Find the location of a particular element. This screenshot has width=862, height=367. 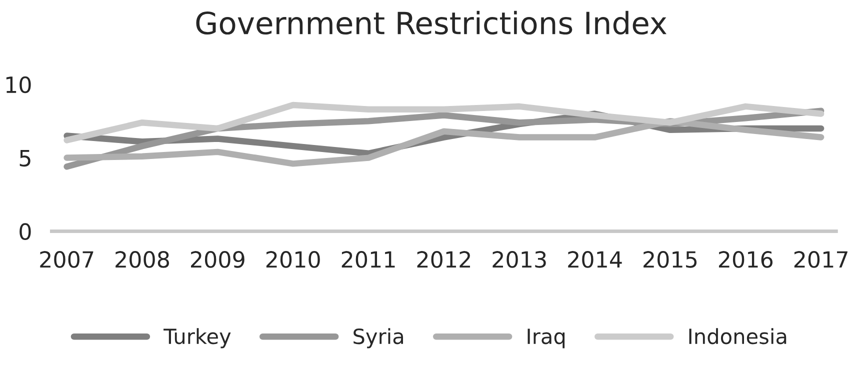

legend-label: Indonesia is located at coordinates (737, 336).